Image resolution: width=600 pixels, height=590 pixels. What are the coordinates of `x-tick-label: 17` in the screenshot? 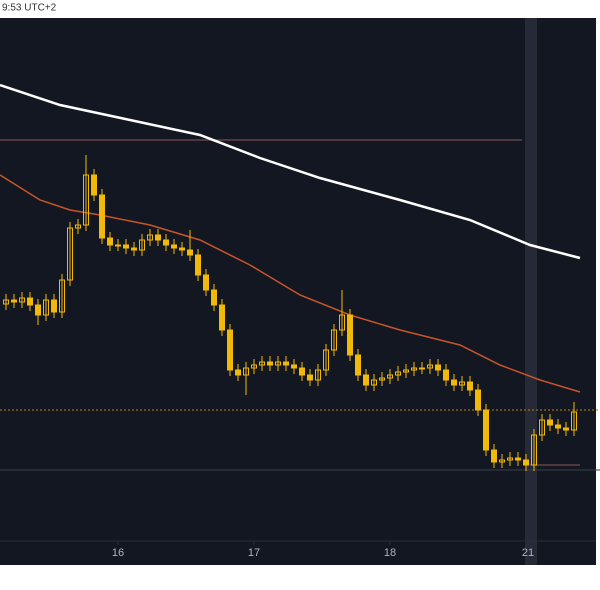 It's located at (254, 553).